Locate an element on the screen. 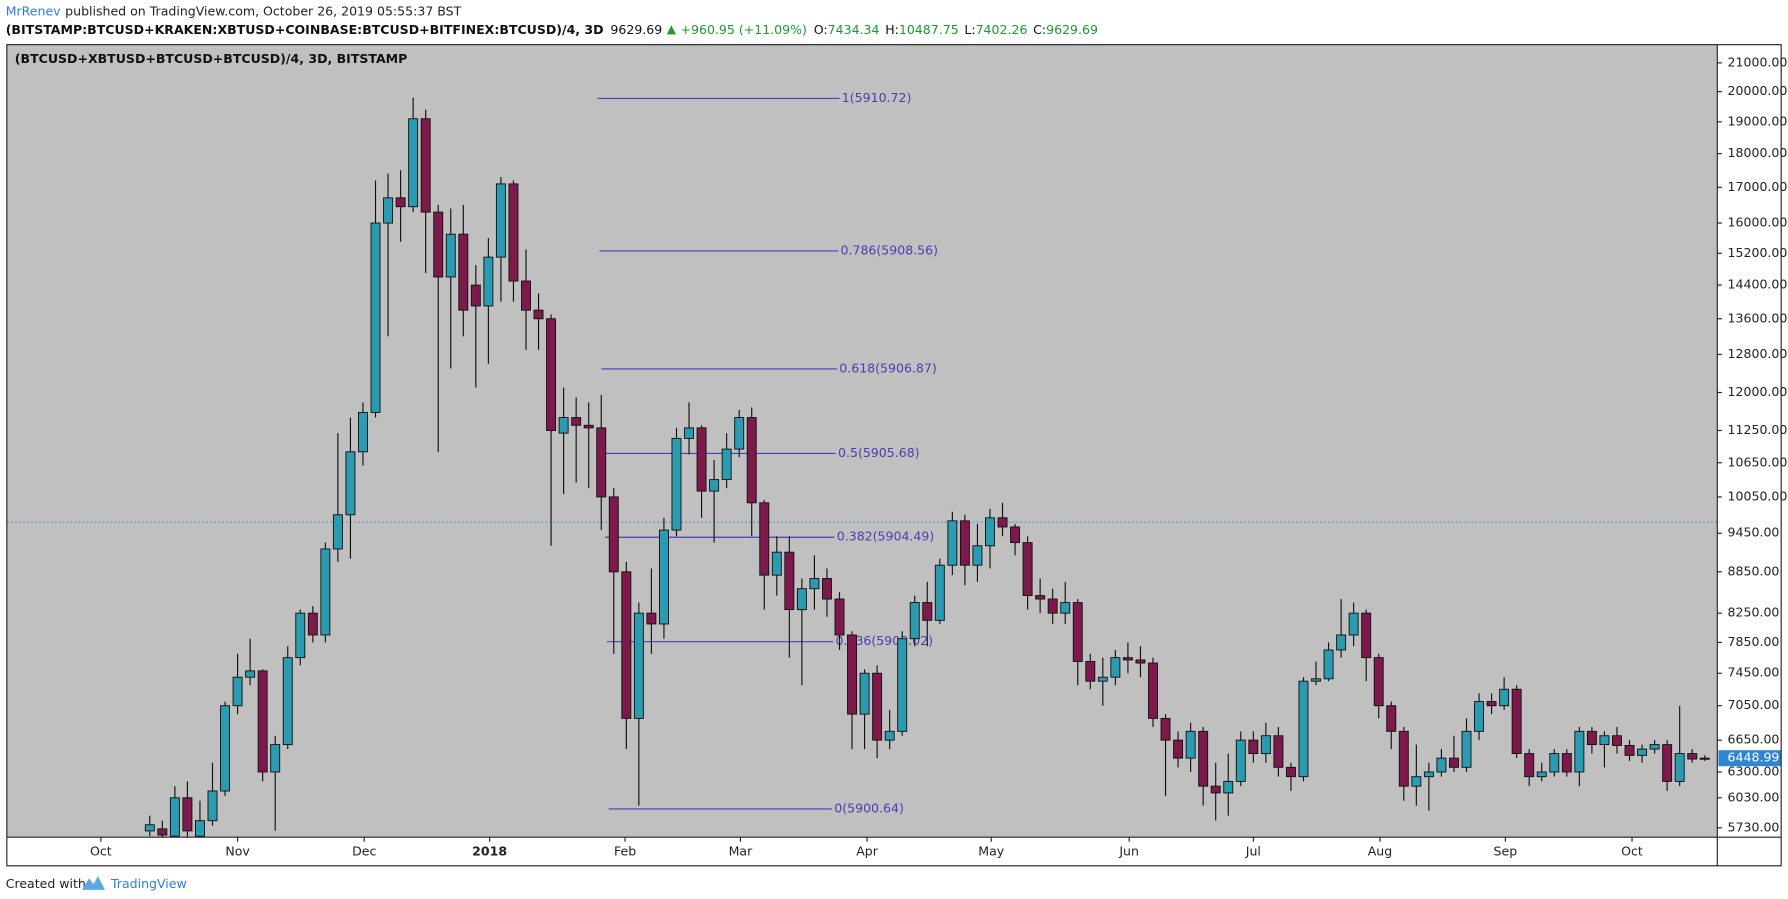  y-tick-label: 8250.00 is located at coordinates (1754, 612).